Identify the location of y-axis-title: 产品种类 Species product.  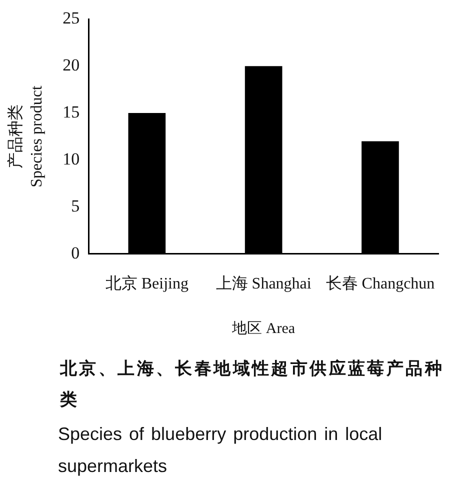
(26, 136).